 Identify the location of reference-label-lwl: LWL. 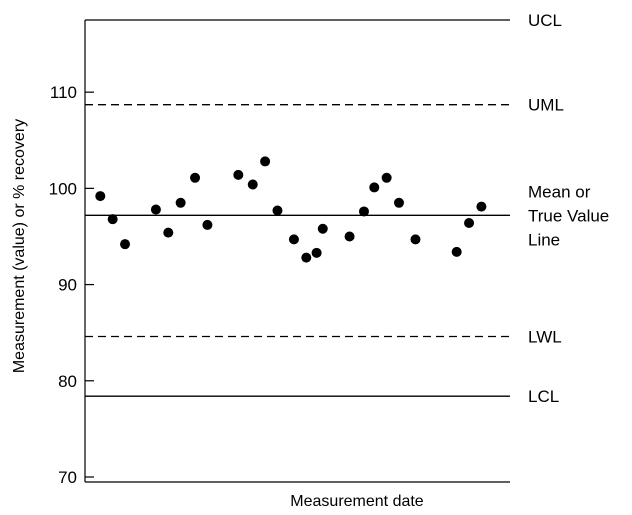
(545, 337).